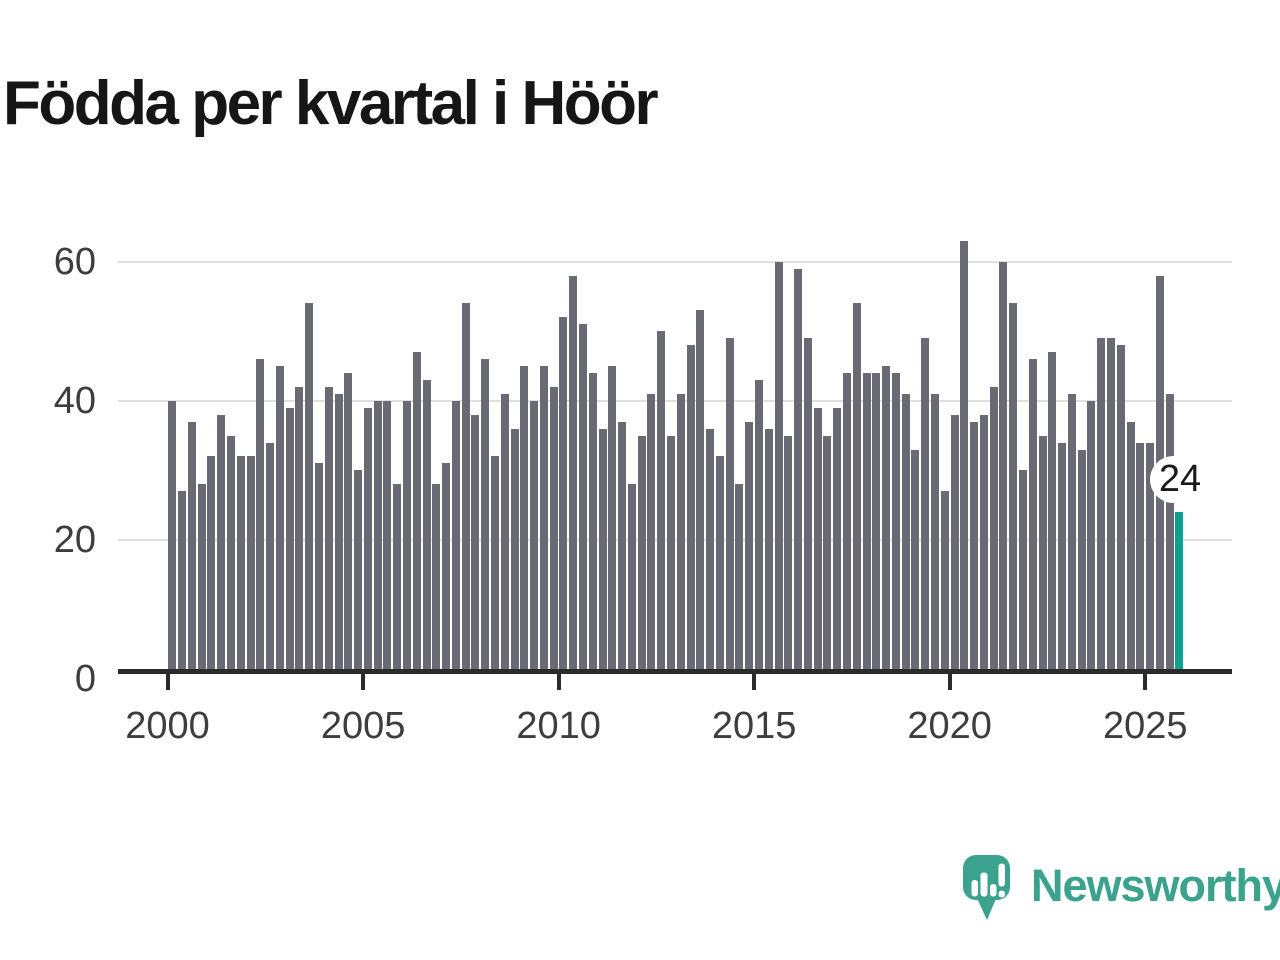 The image size is (1280, 960). I want to click on last-value-label: 24, so click(1180, 479).